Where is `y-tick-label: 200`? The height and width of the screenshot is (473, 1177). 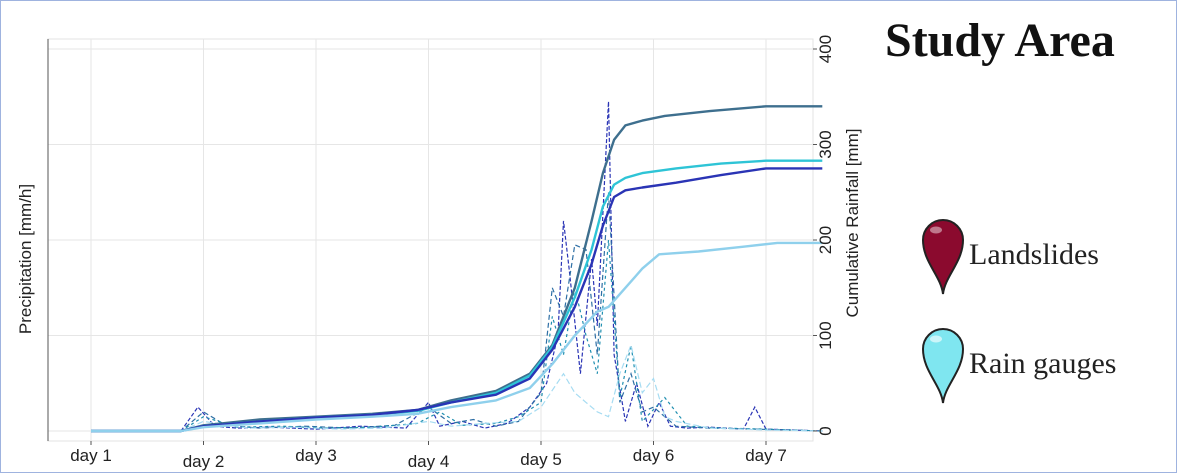
y-tick-label: 200 is located at coordinates (825, 240).